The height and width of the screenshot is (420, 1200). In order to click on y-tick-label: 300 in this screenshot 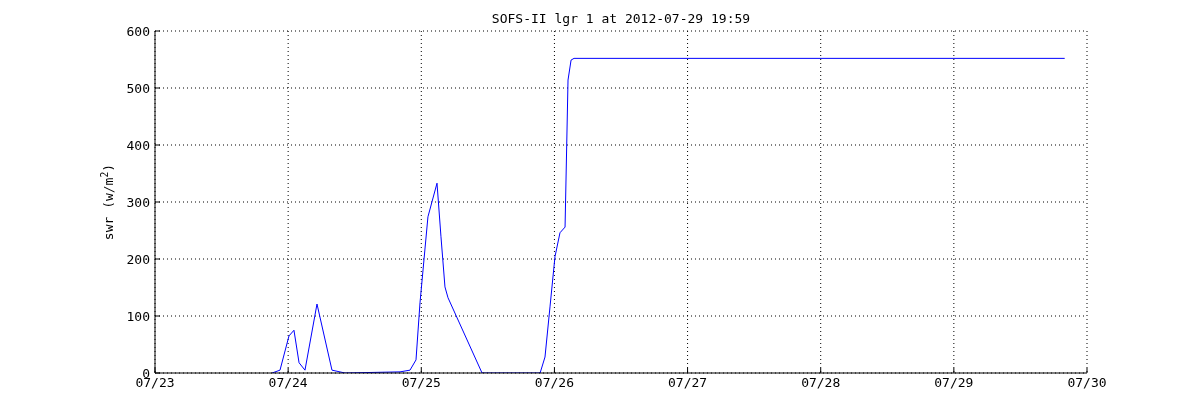, I will do `click(138, 202)`.